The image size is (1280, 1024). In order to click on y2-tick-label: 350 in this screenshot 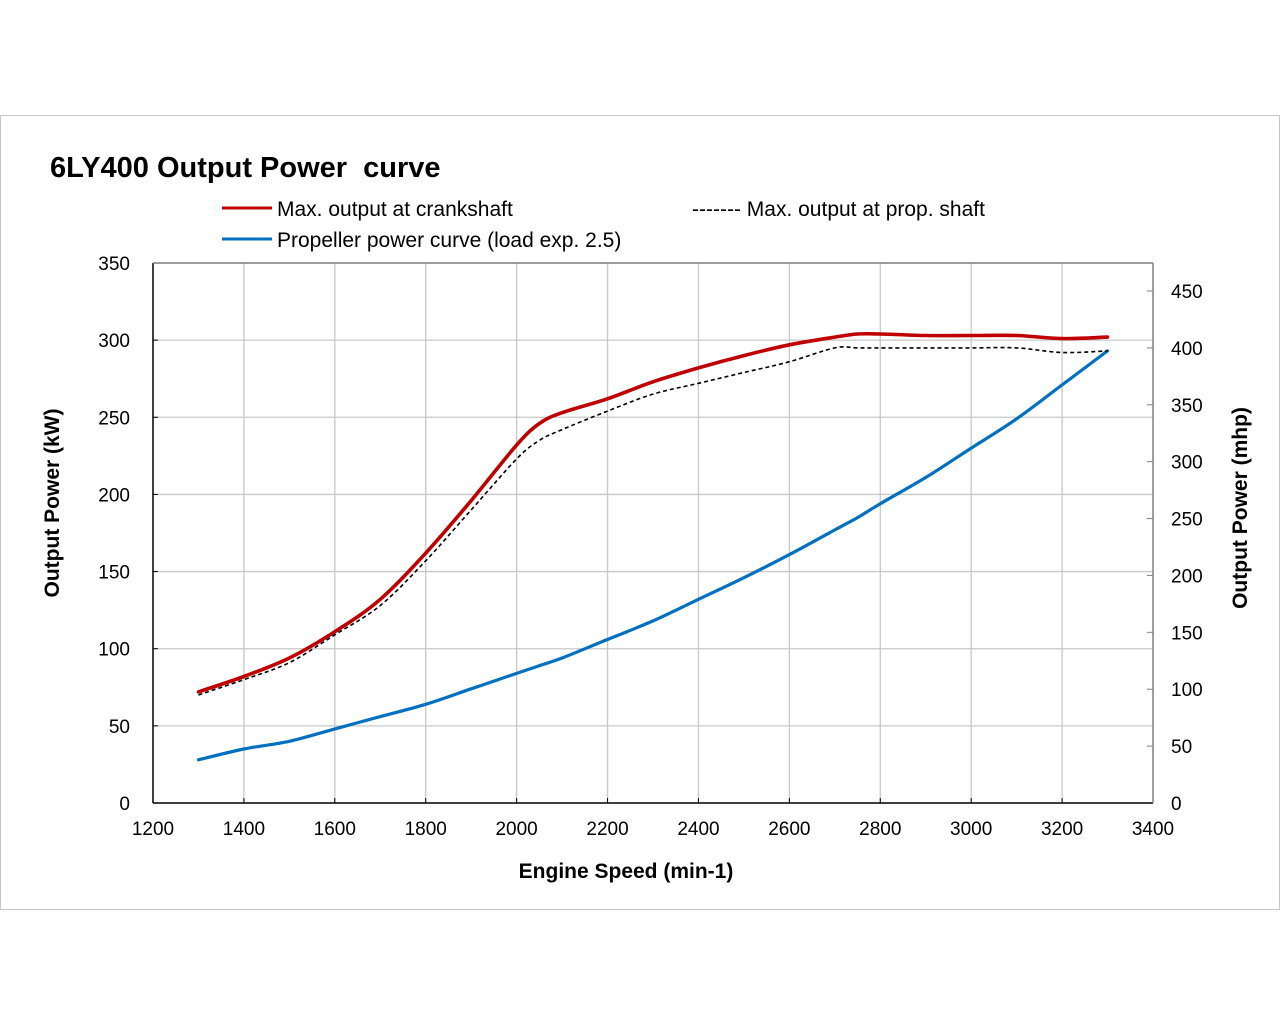, I will do `click(1187, 406)`.